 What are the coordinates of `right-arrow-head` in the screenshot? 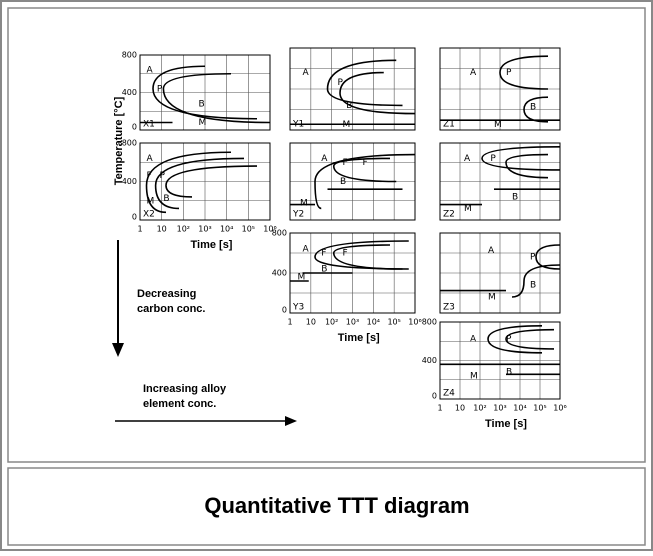 It's located at (291, 421).